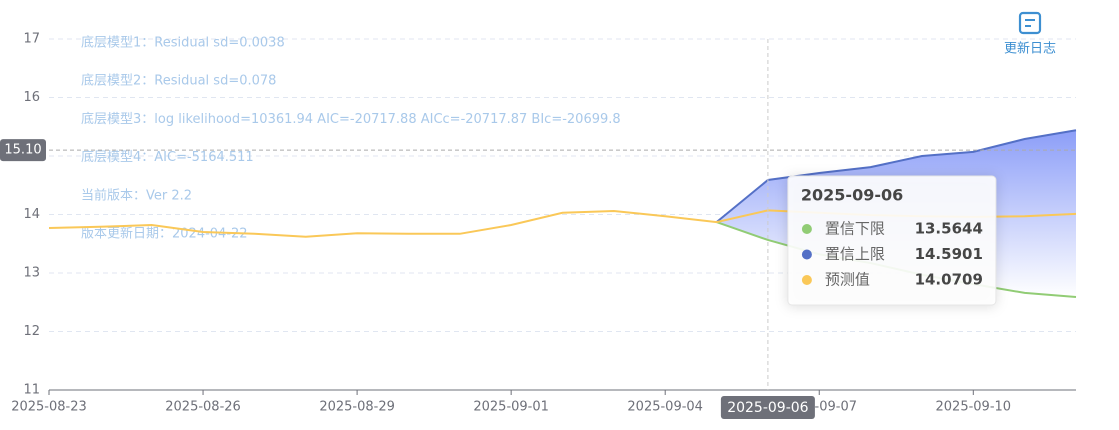 Image resolution: width=1119 pixels, height=430 pixels. Describe the element at coordinates (1030, 23) in the screenshot. I see `log-icon` at that location.